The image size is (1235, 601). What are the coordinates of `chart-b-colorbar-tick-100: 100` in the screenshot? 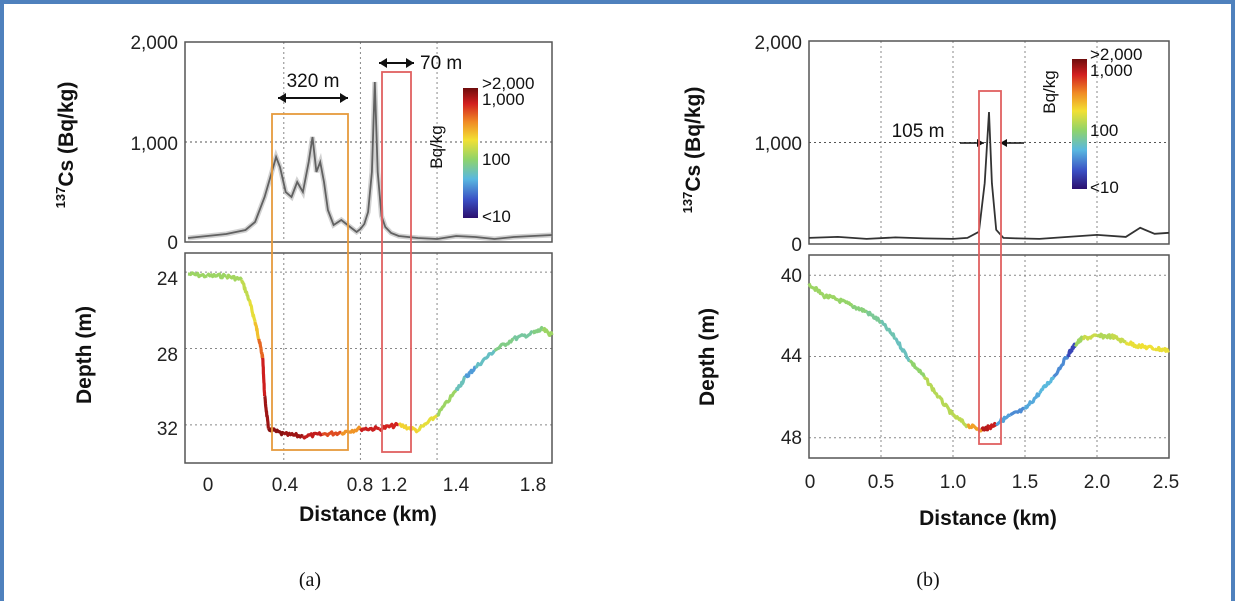 It's located at (1104, 130).